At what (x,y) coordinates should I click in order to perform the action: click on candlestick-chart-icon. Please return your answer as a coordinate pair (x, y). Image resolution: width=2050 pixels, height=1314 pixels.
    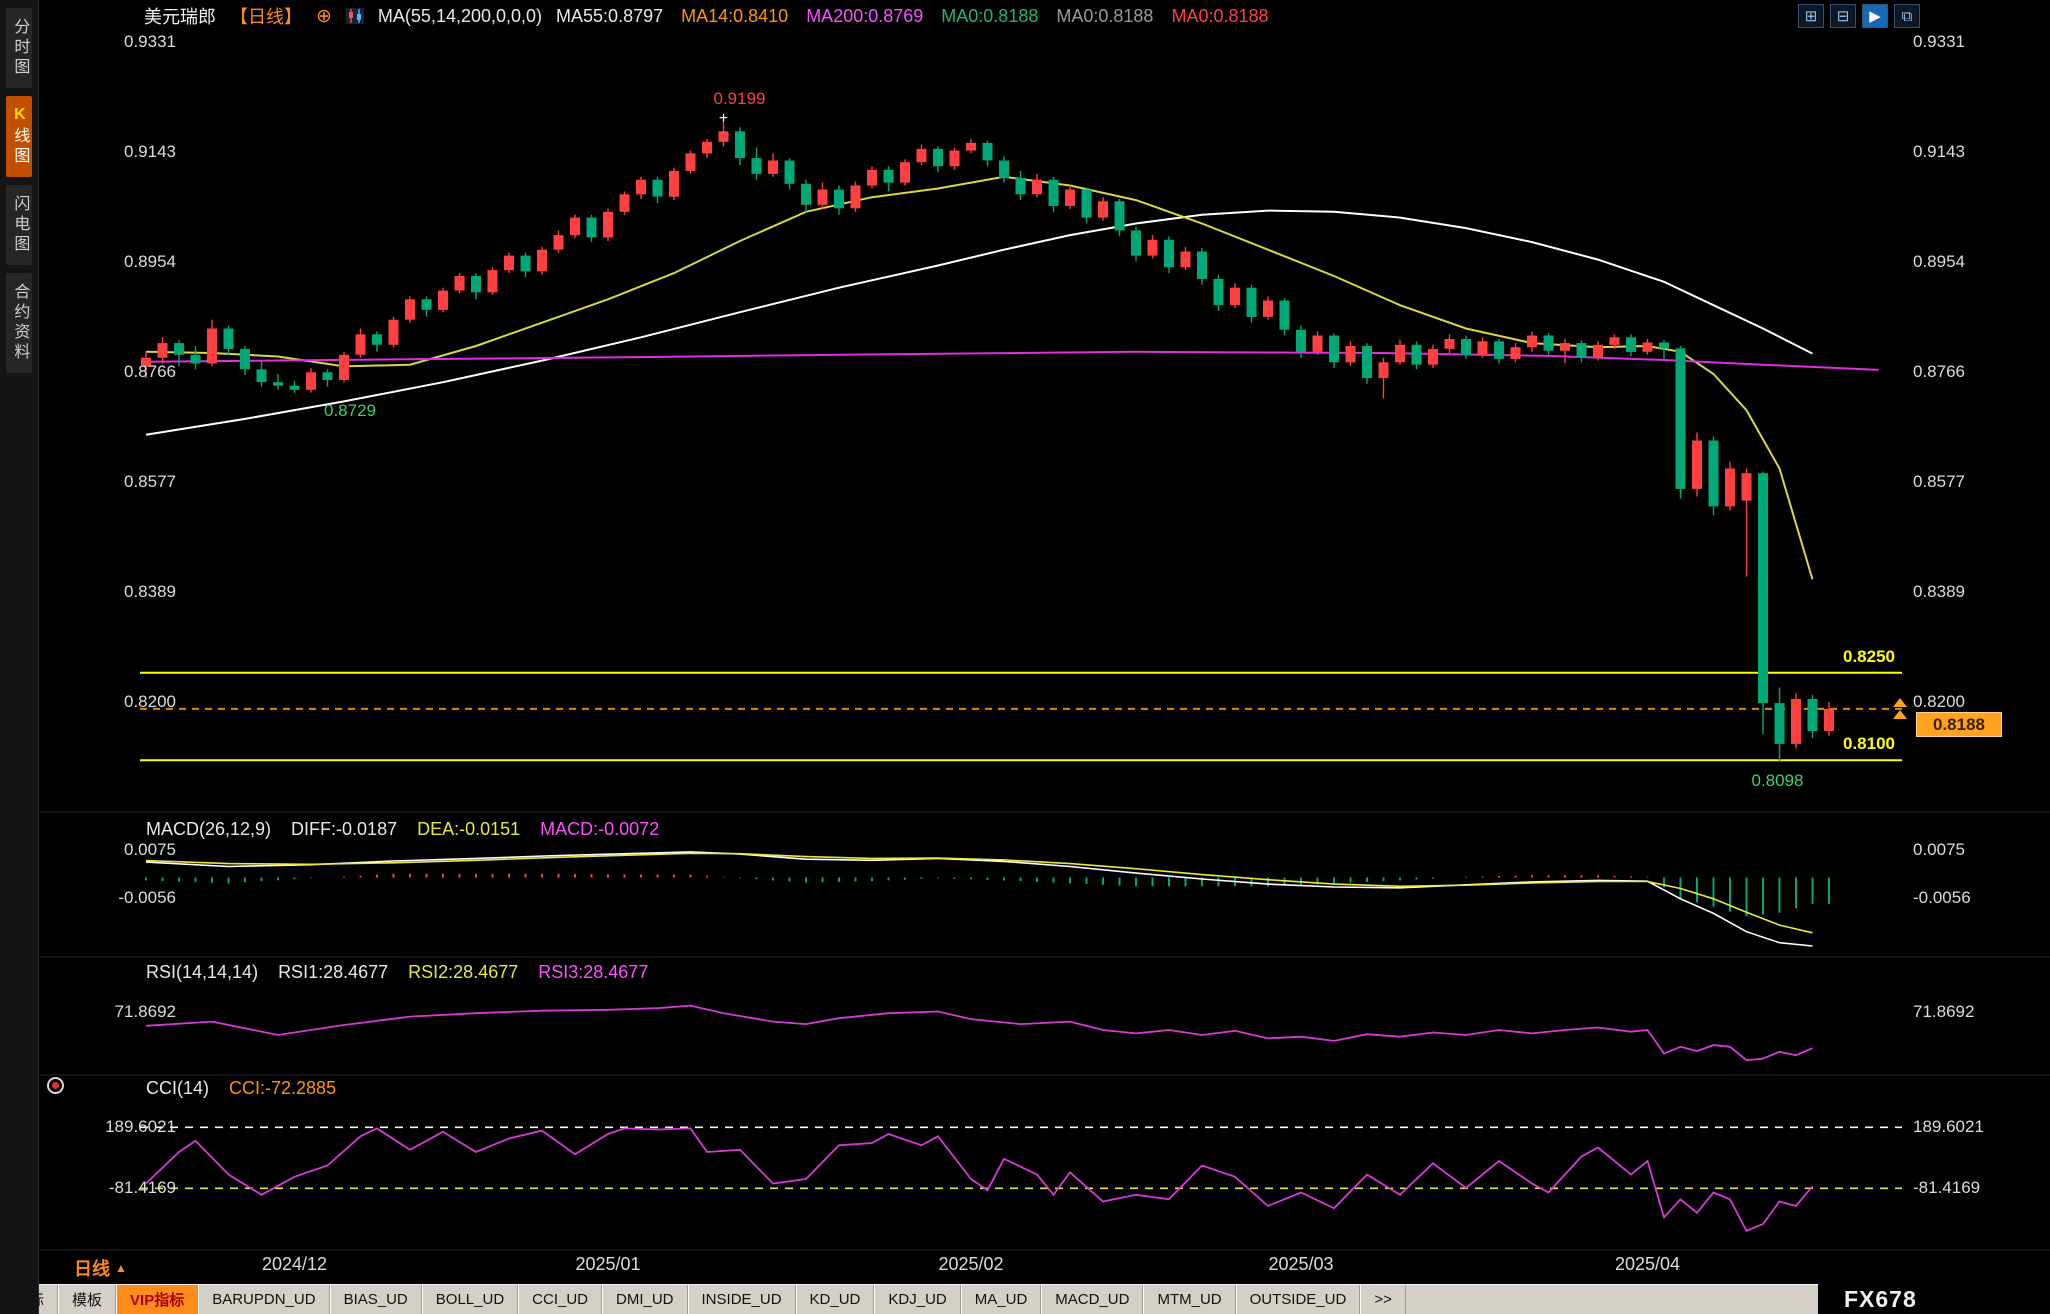
    Looking at the image, I should click on (354, 16).